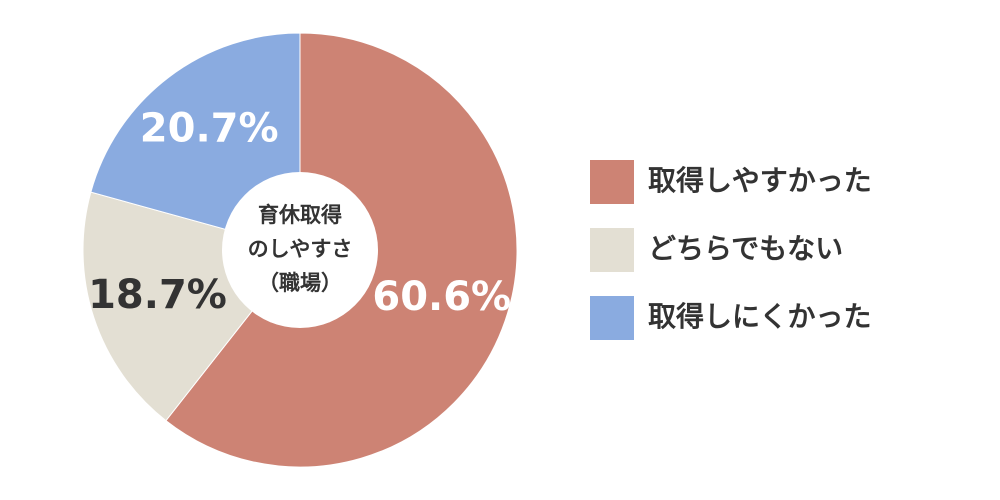 The height and width of the screenshot is (500, 1000). Describe the element at coordinates (157, 295) in the screenshot. I see `value-label: 18.7%` at that location.